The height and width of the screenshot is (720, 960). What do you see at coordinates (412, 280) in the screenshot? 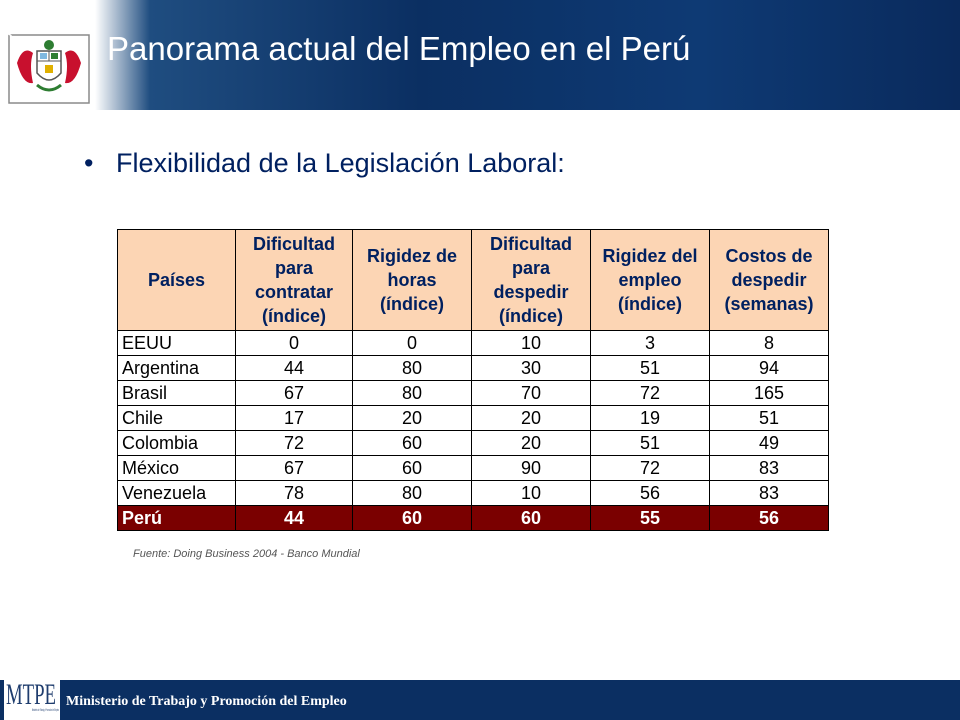
I see `col-header-hours-rigidity: Rigidez de horas (índice)` at bounding box center [412, 280].